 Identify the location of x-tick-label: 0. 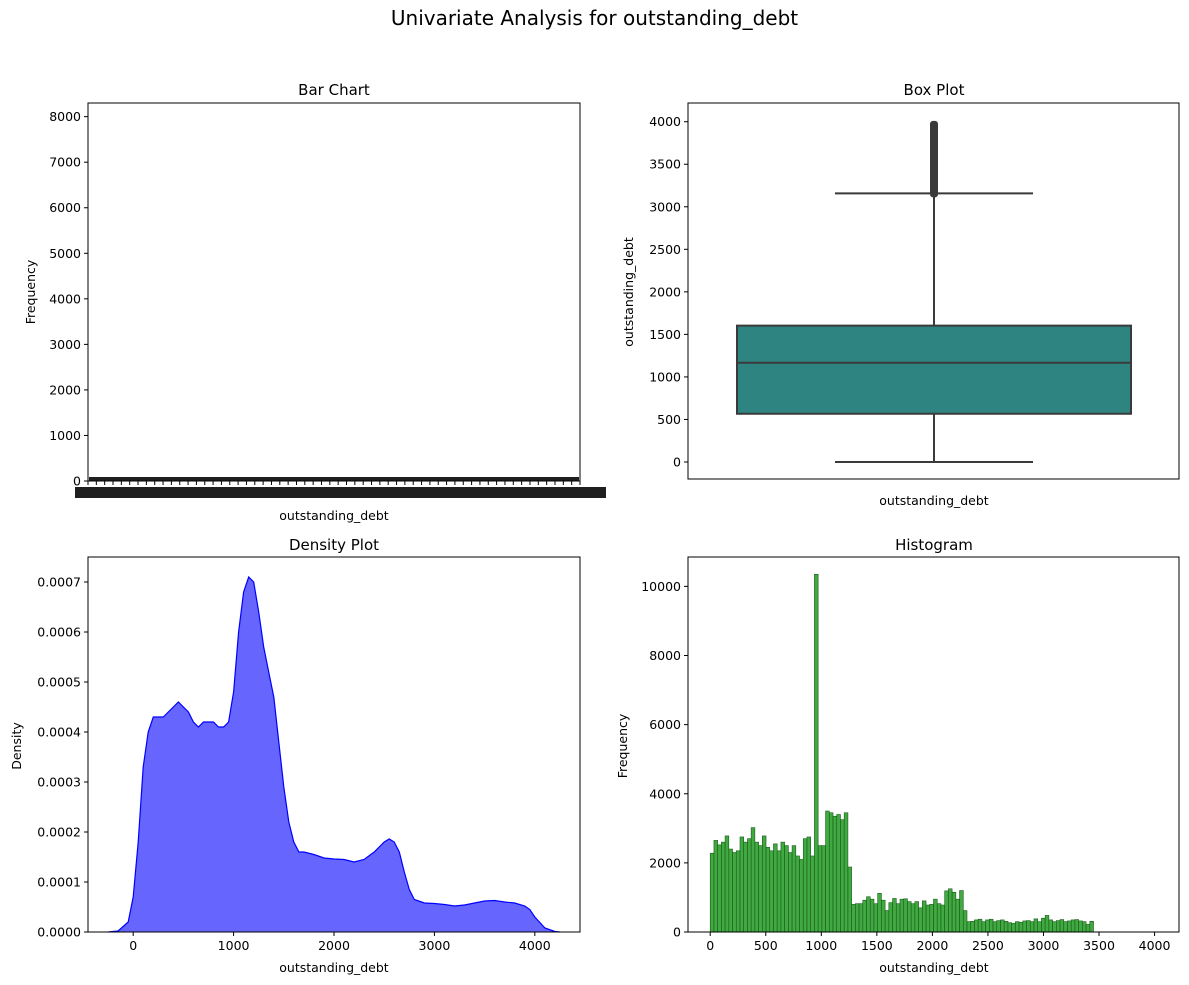
(133, 945).